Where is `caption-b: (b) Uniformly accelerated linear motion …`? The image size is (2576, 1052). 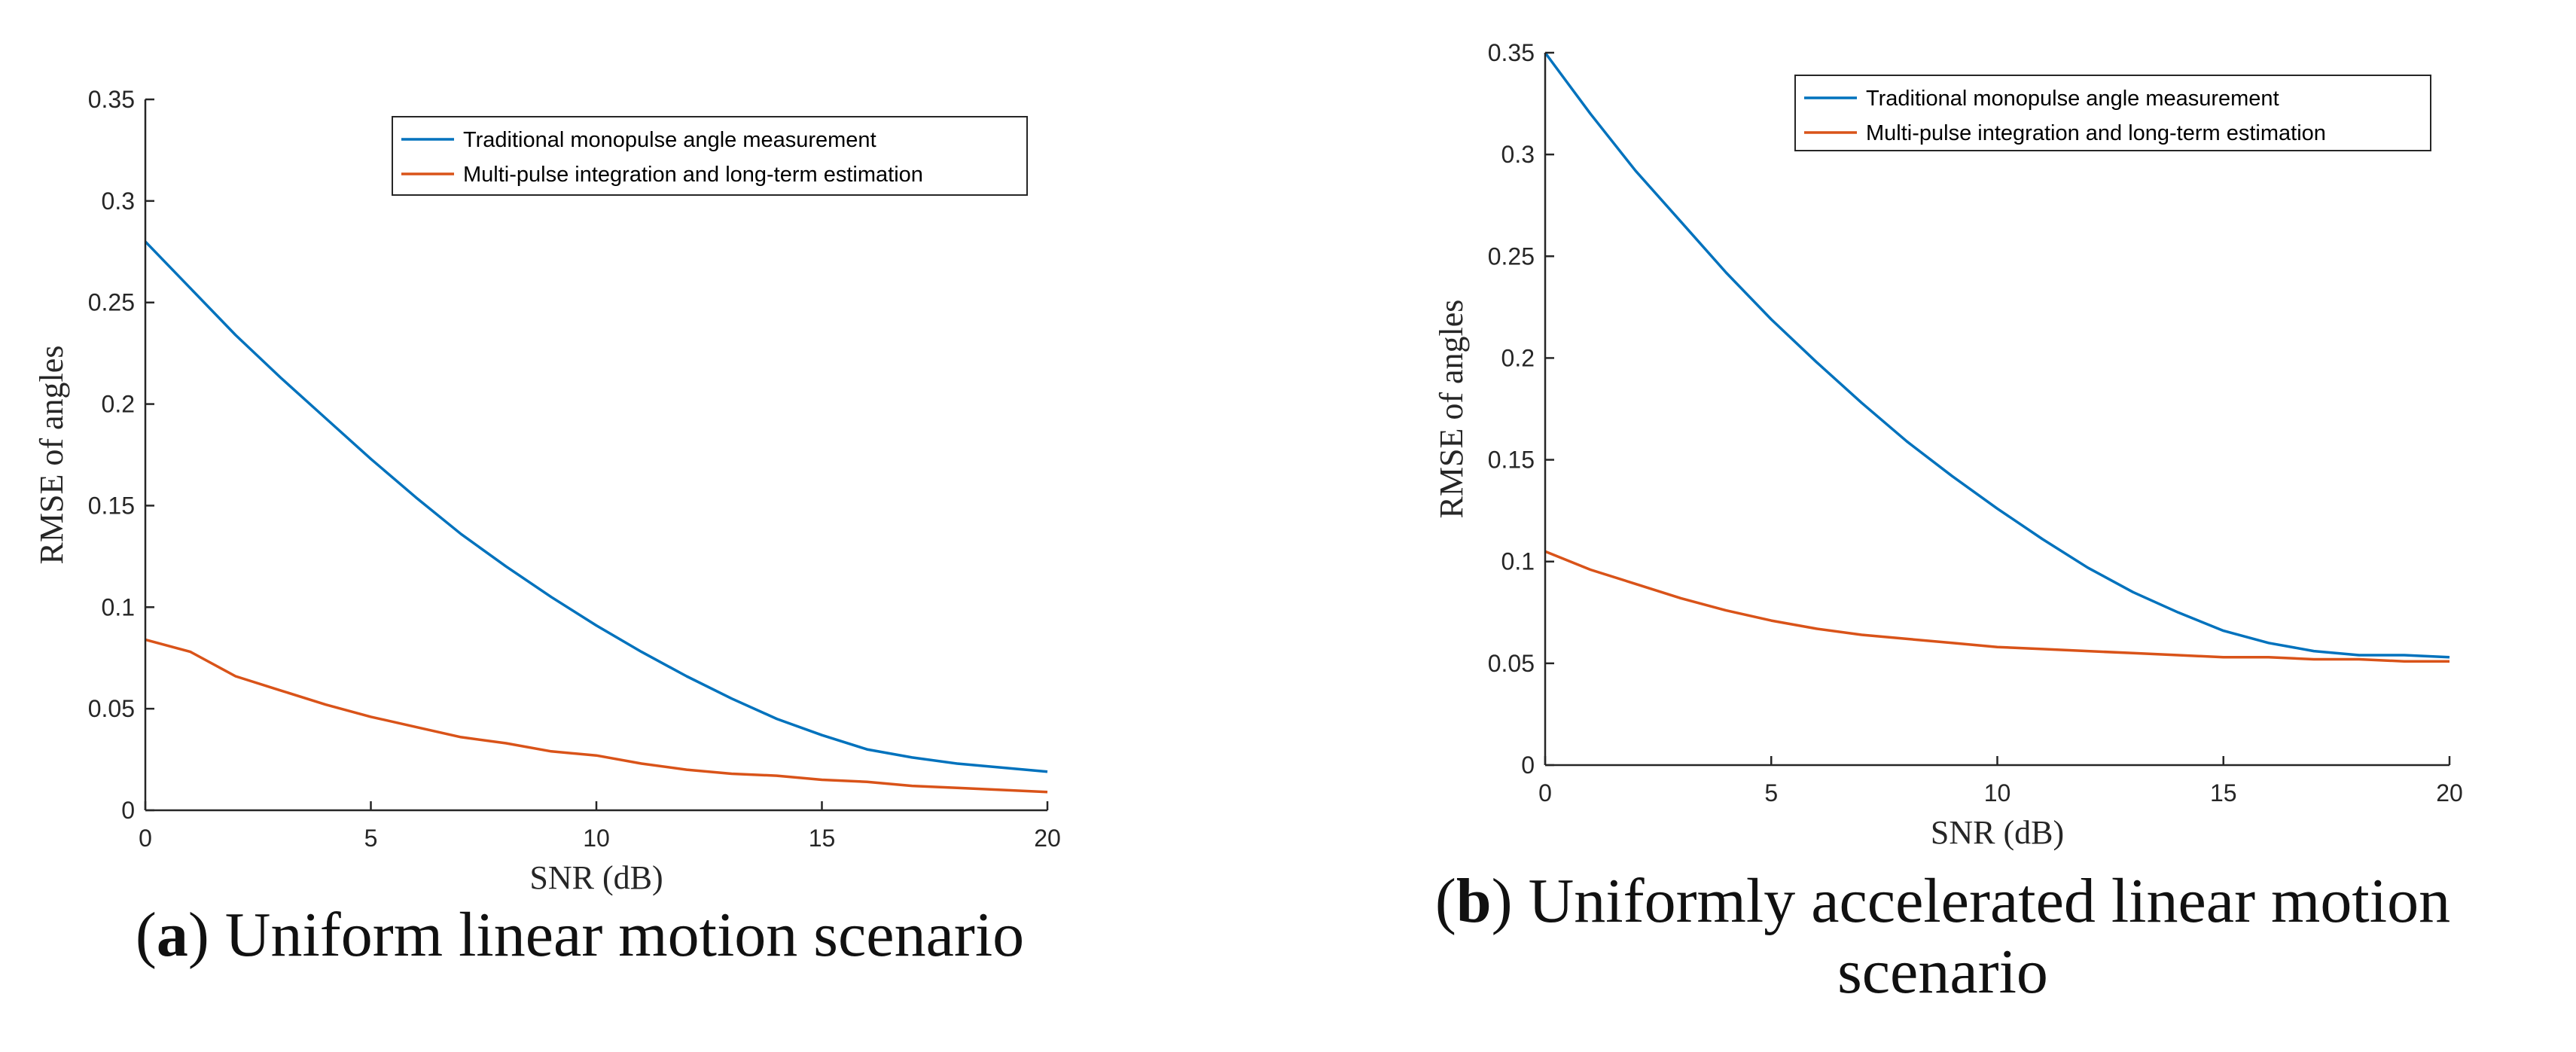 caption-b: (b) Uniformly accelerated linear motion … is located at coordinates (1942, 937).